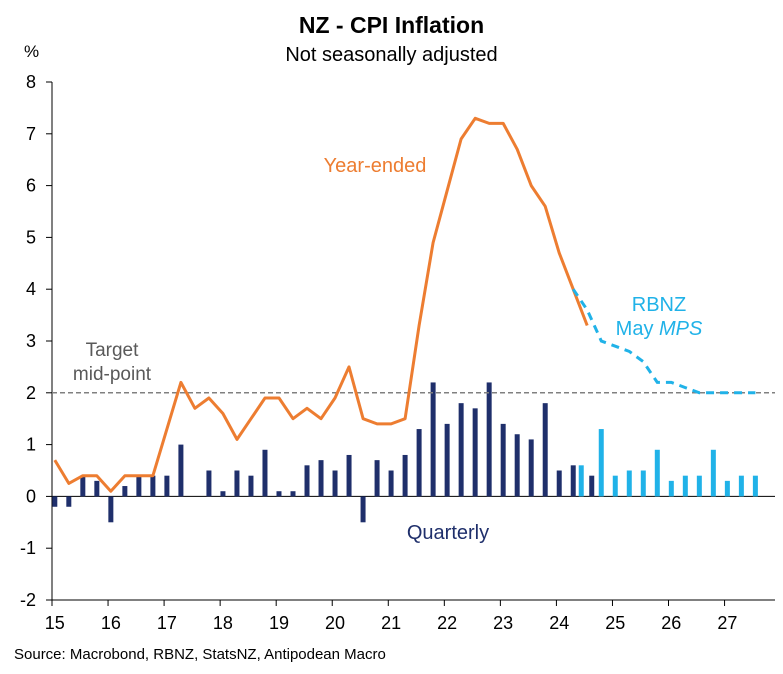 Image resolution: width=783 pixels, height=674 pixels. Describe the element at coordinates (681, 329) in the screenshot. I see `forecast-label-italic: MPS` at that location.